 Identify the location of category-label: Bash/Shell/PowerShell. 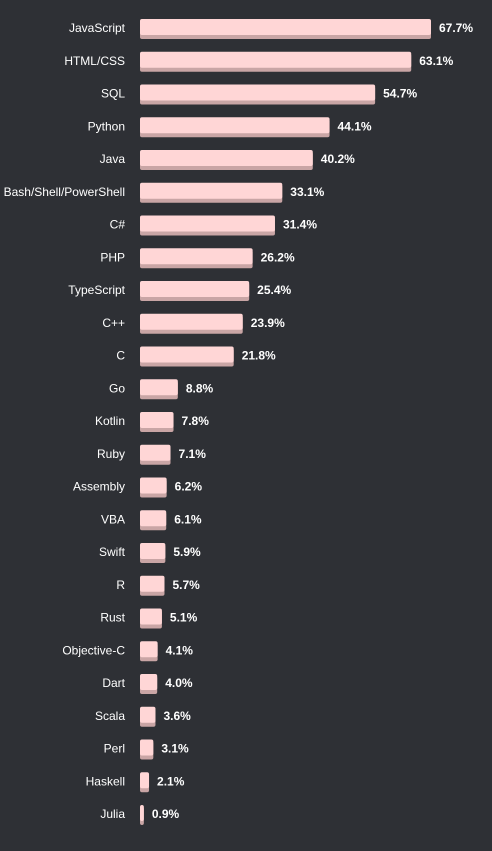
(64, 192).